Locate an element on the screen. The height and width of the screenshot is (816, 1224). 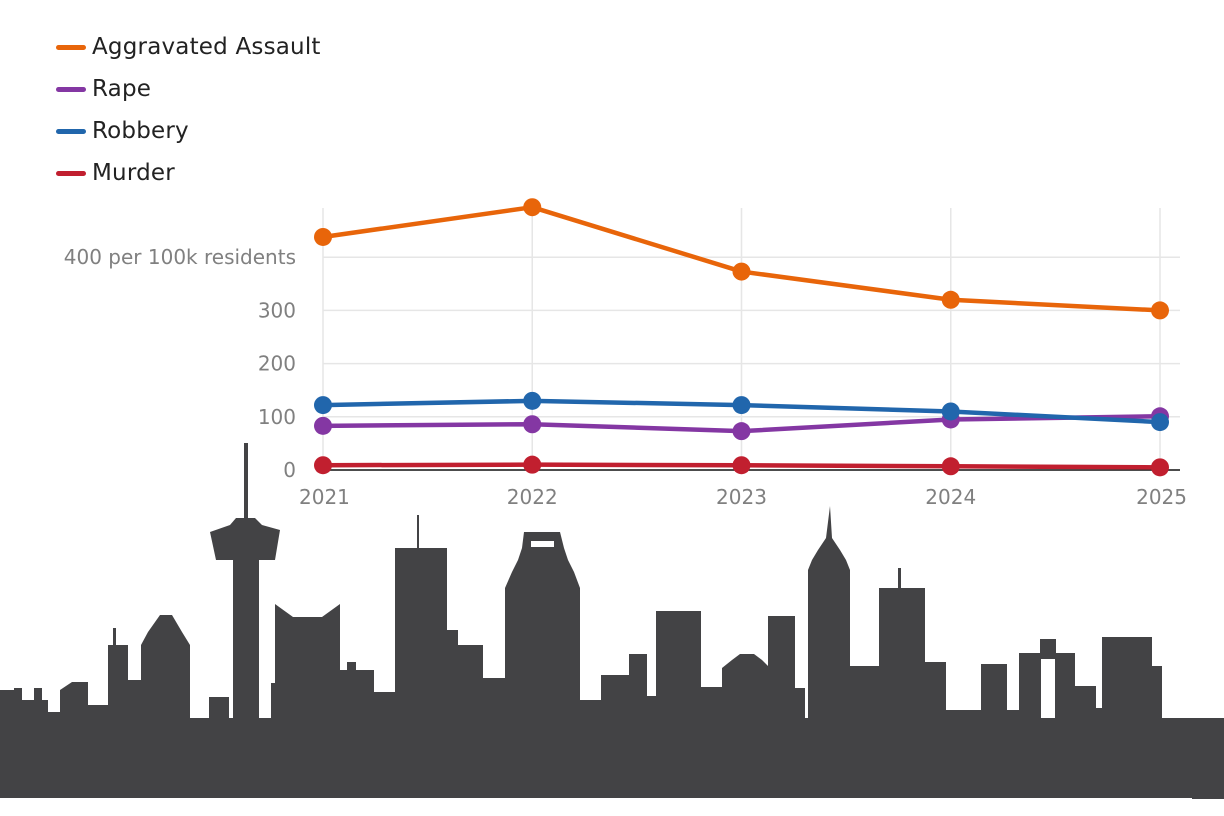
legend-item-aggravated-assault: Aggravated Assault is located at coordinates (188, 47).